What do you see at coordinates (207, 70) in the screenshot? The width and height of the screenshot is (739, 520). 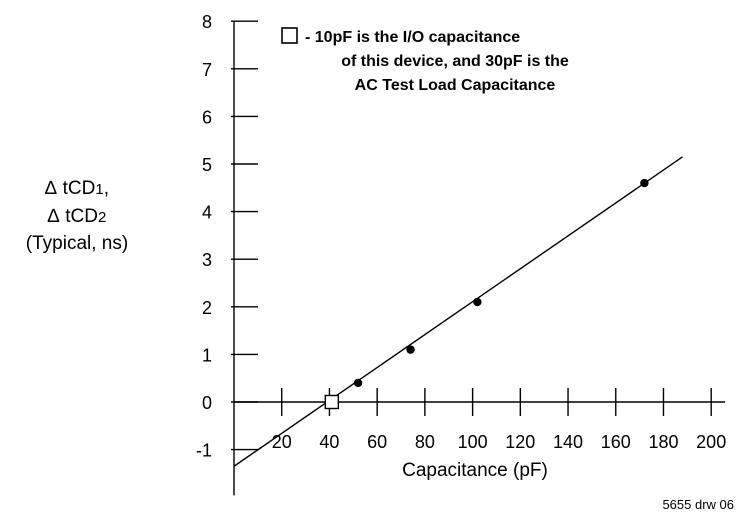 I see `y-tick-label: 7` at bounding box center [207, 70].